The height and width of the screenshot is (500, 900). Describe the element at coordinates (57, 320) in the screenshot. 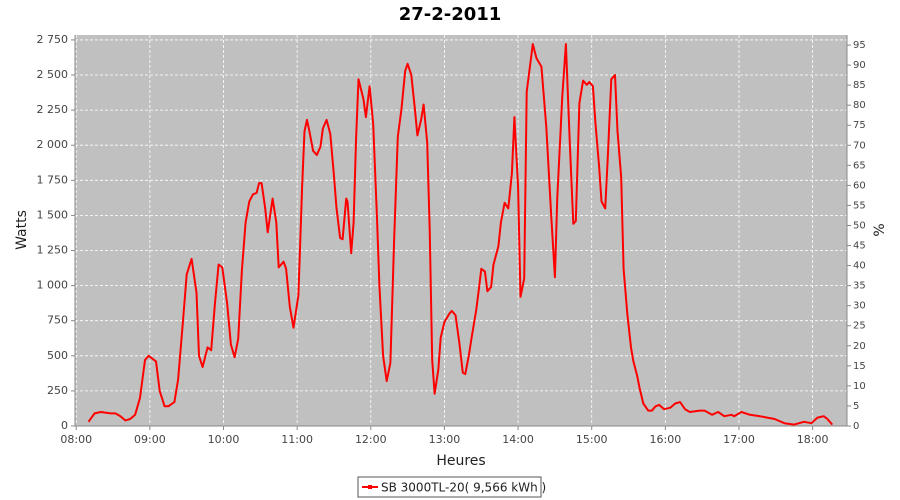

I see `y-tick-label: 750` at that location.